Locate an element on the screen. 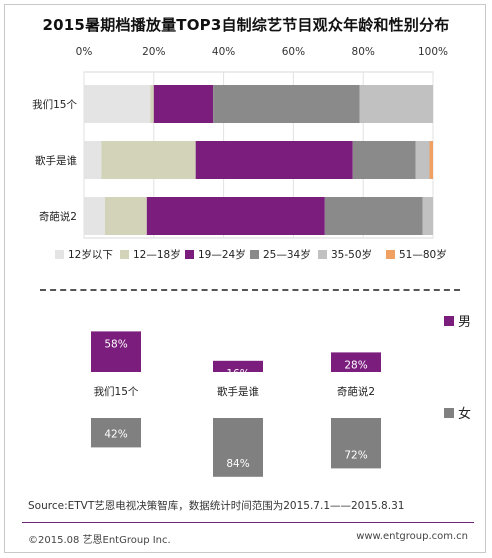 This screenshot has width=492, height=558. legend-label: 12—18岁 is located at coordinates (157, 254).